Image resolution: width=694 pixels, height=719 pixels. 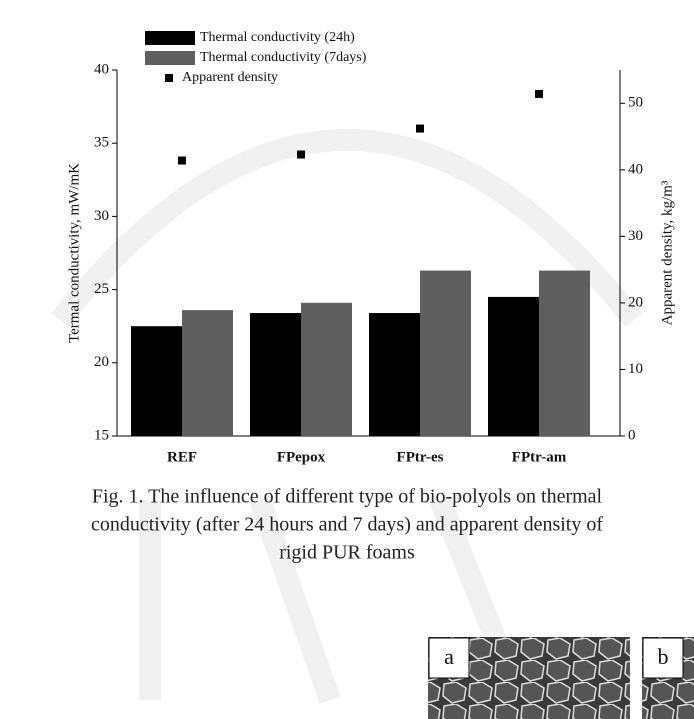 I want to click on legend-marker, so click(x=169, y=78).